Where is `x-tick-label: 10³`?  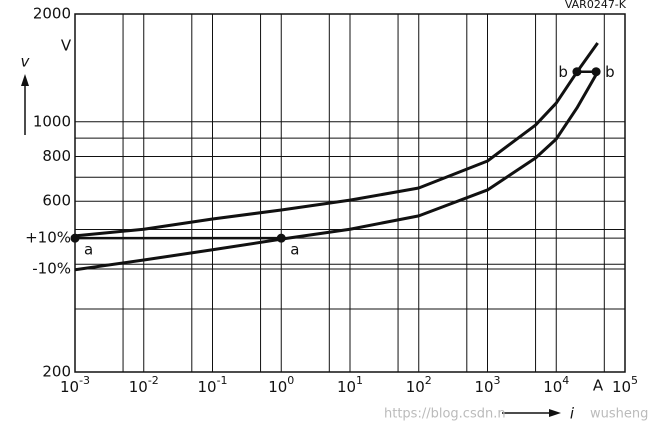 x-tick-label: 10³ is located at coordinates (487, 385).